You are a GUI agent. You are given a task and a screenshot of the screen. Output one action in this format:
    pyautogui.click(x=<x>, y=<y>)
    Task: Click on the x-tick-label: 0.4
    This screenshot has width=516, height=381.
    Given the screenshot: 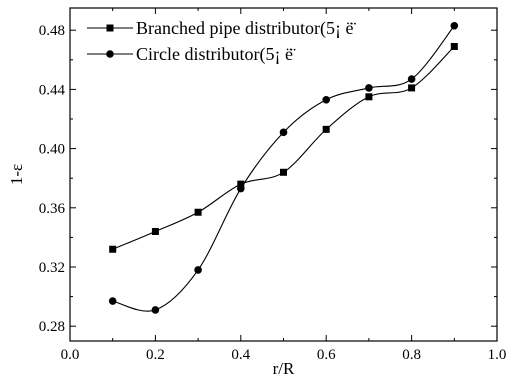 What is the action you would take?
    pyautogui.click(x=240, y=355)
    